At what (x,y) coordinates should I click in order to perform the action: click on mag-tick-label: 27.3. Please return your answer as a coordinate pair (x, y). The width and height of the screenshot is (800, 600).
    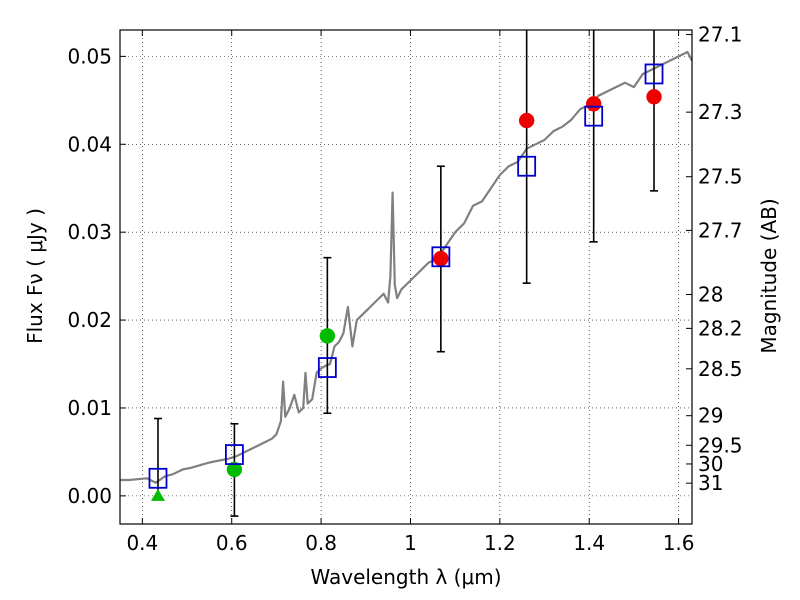
    Looking at the image, I should click on (720, 112).